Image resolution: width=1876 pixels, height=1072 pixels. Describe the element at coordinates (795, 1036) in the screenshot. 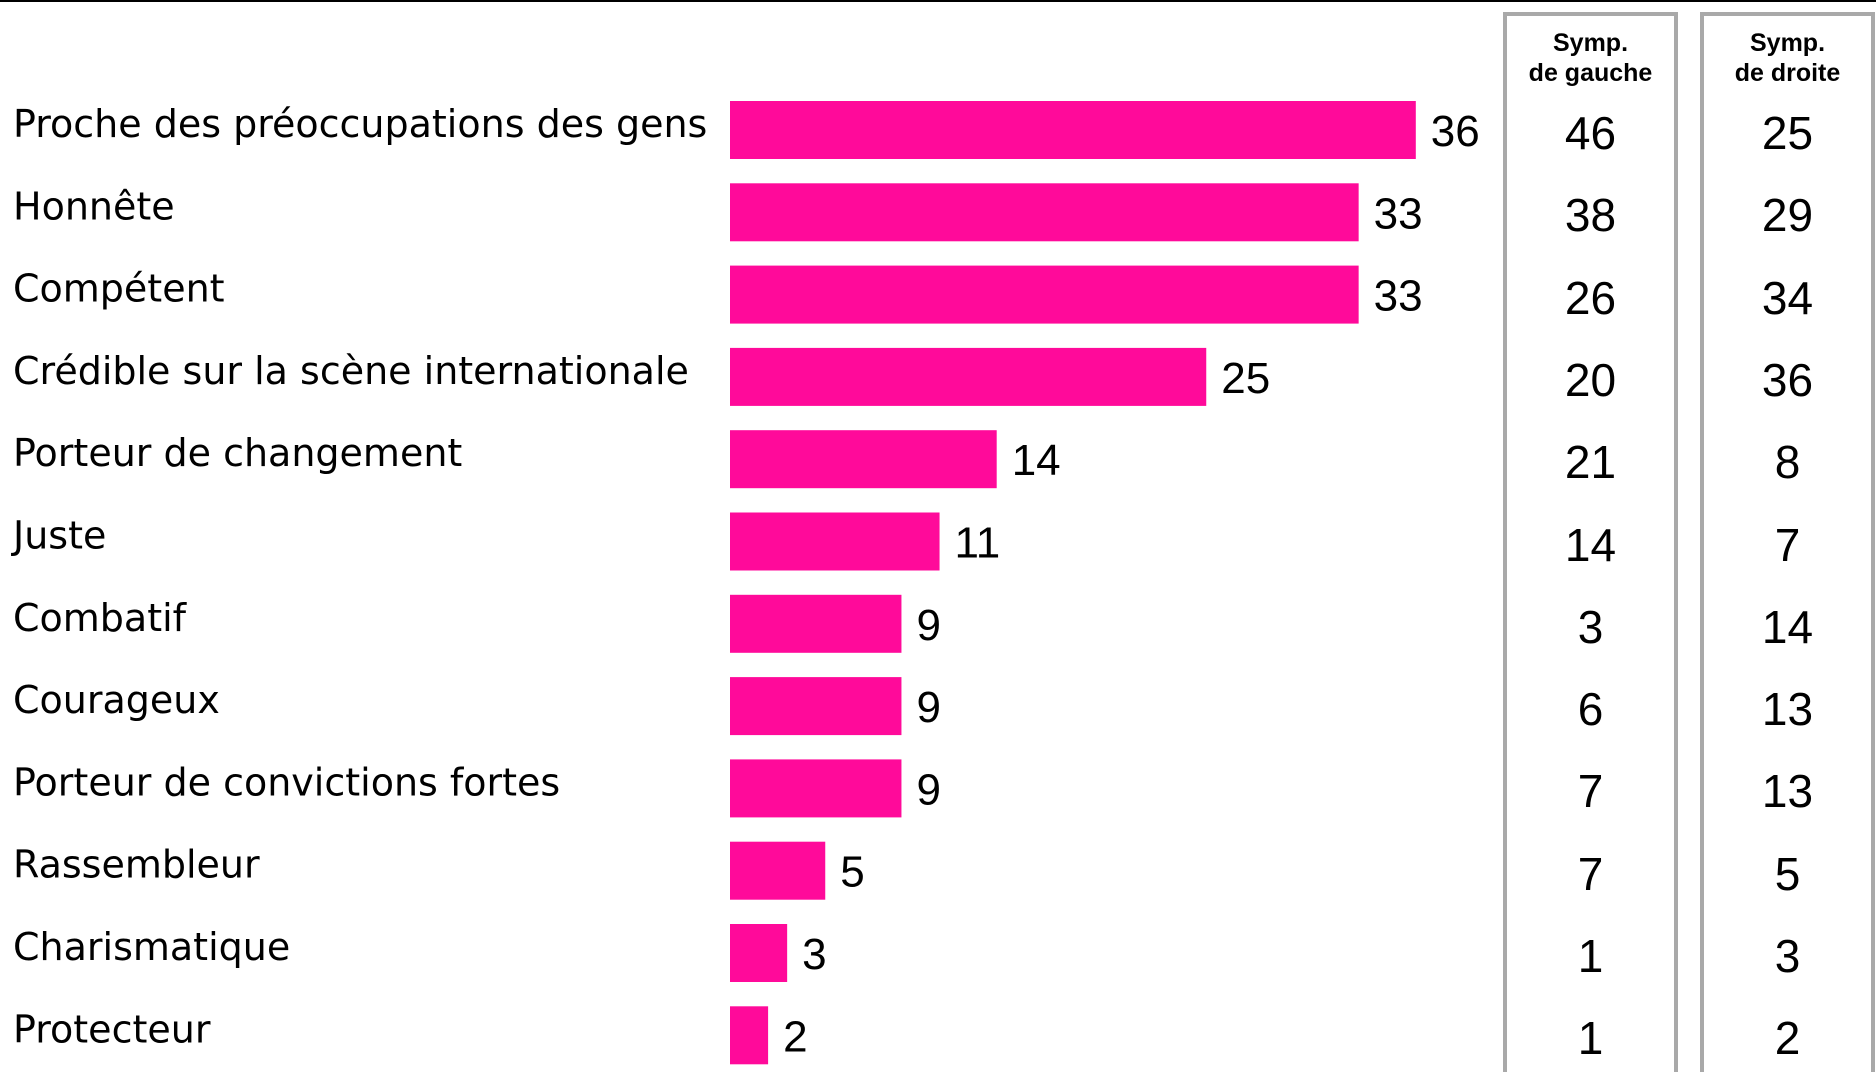

I see `value-label: 2` at that location.